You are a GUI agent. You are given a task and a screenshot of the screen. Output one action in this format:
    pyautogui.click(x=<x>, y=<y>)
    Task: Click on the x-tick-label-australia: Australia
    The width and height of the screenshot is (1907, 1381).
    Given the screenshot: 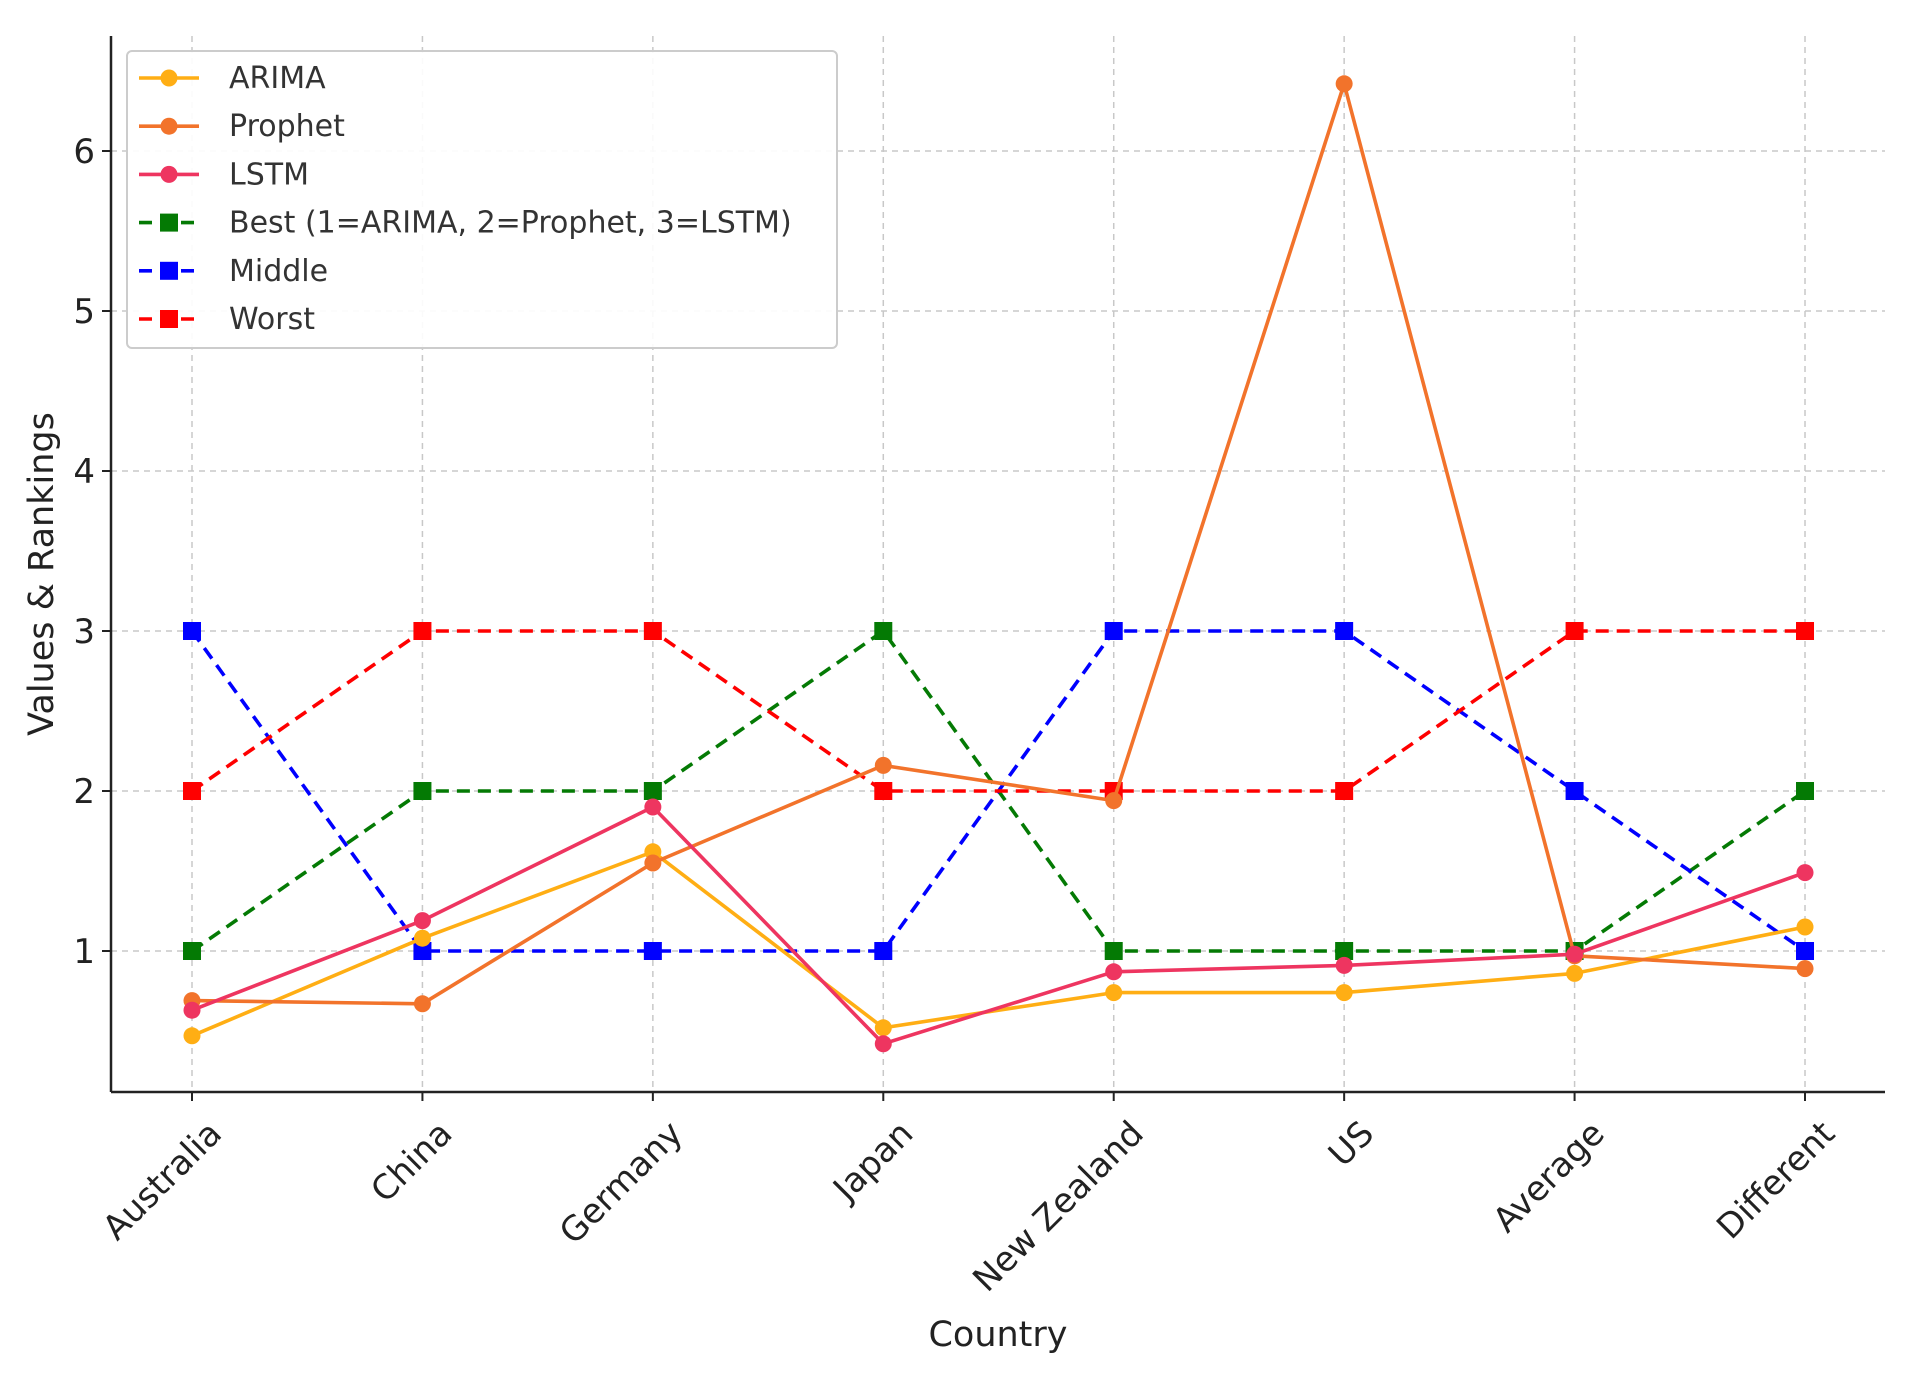 What is the action you would take?
    pyautogui.click(x=162, y=1181)
    